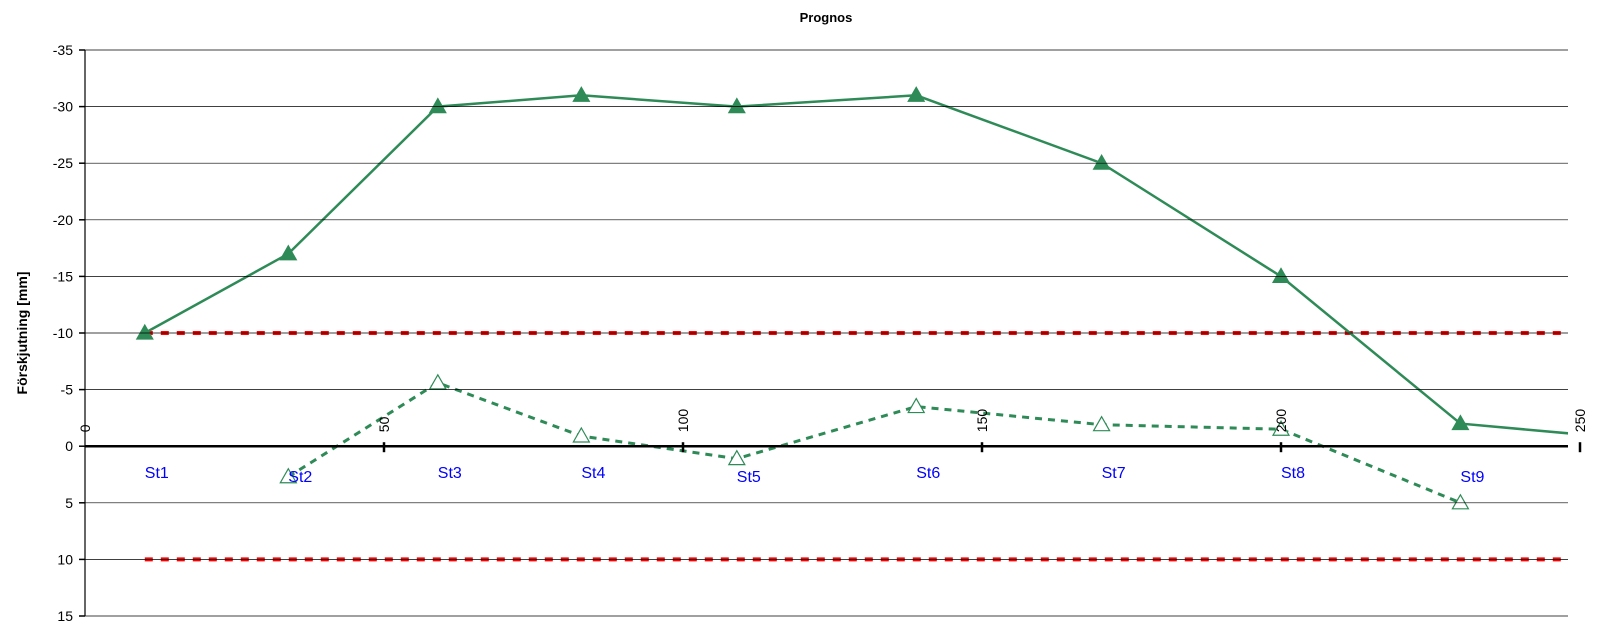 Image resolution: width=1600 pixels, height=641 pixels. Describe the element at coordinates (85, 428) in the screenshot. I see `x-tick-label: 0` at that location.